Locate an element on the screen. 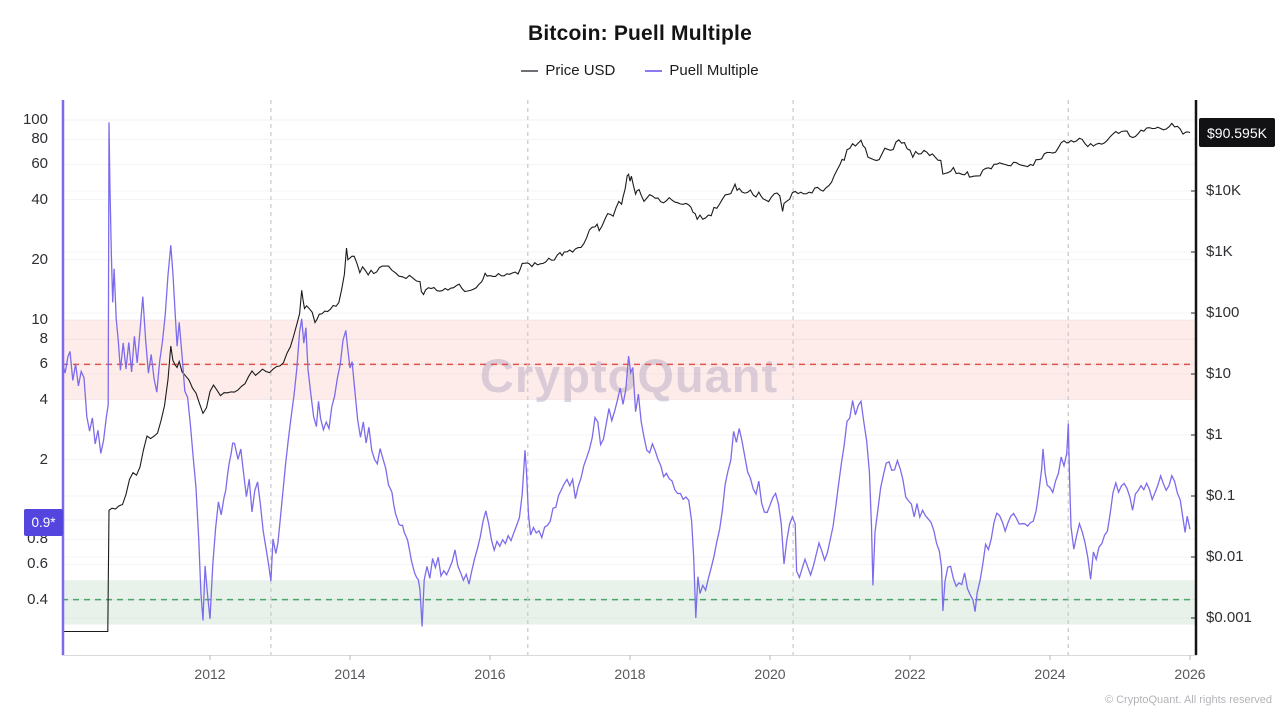 The width and height of the screenshot is (1280, 720). y-axis-label-left: 2 is located at coordinates (43, 459).